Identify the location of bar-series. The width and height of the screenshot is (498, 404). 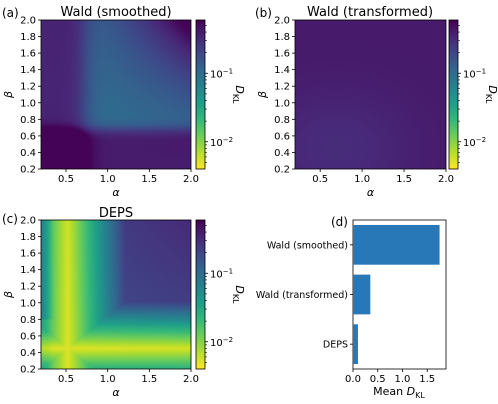
(396, 294).